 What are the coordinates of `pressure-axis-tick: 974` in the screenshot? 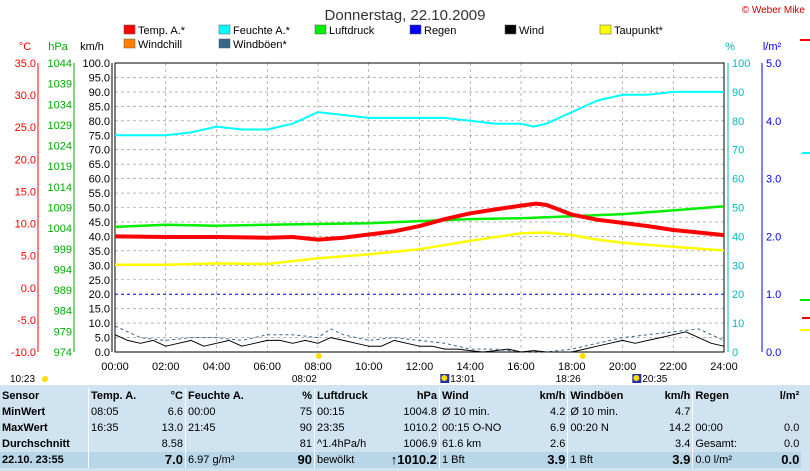 It's located at (63, 353).